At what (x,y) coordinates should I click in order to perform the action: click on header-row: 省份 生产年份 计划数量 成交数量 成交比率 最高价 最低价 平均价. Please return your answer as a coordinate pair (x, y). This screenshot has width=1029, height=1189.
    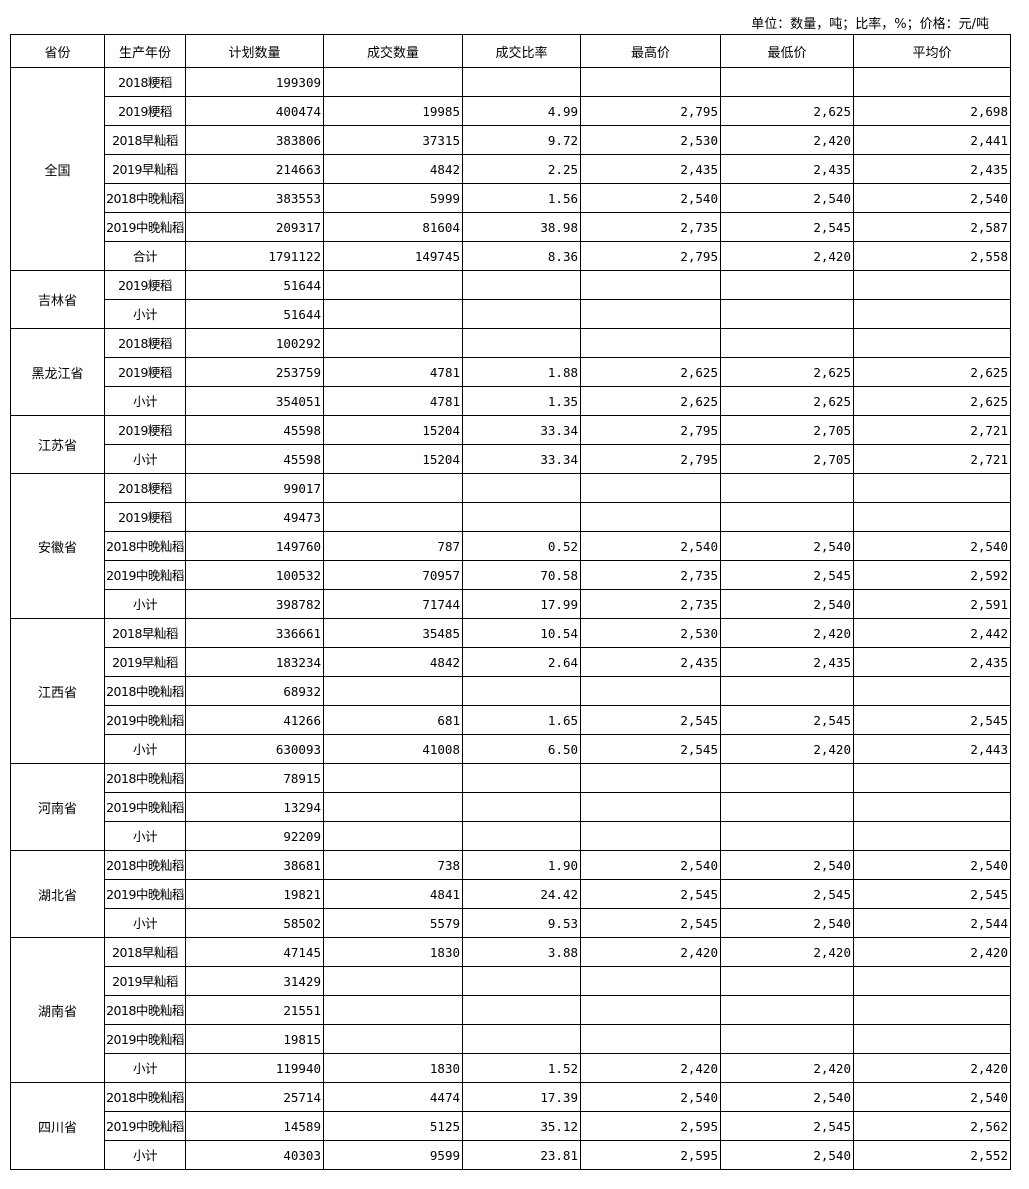
    Looking at the image, I should click on (510, 51).